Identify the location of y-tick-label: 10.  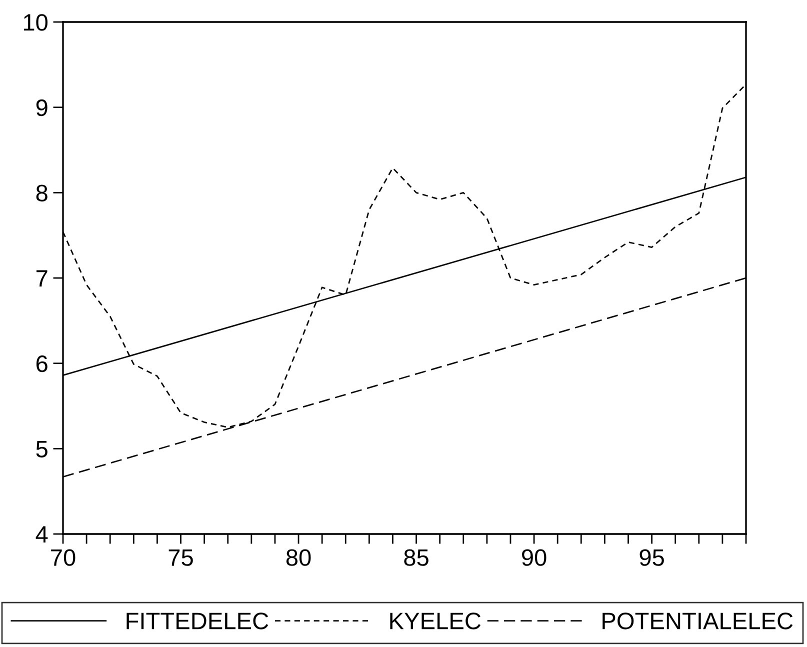
(36, 22).